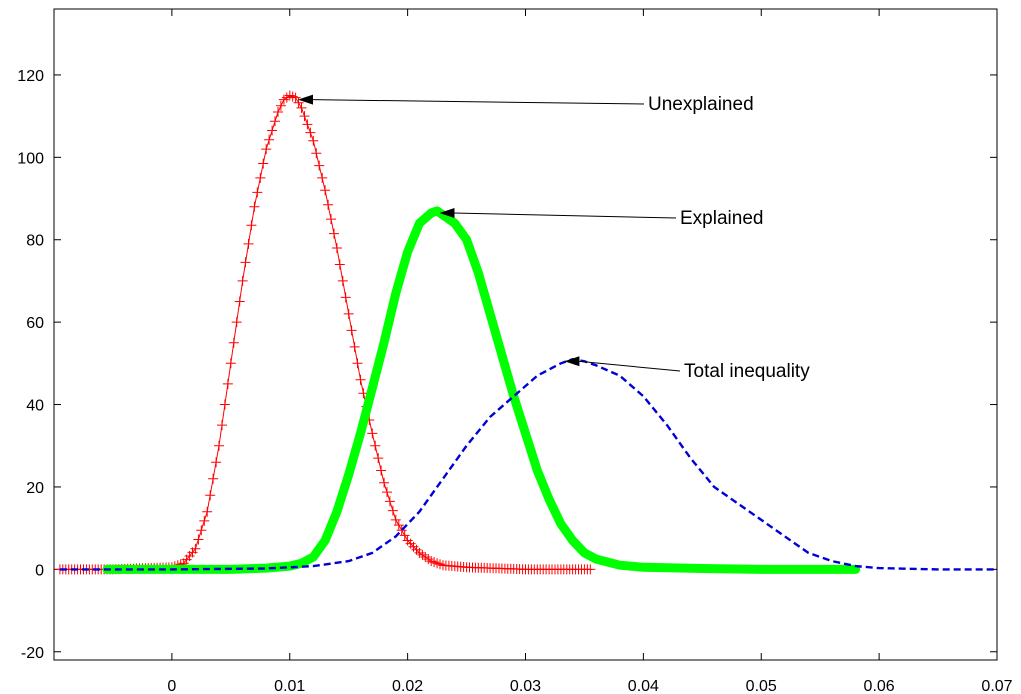  I want to click on x-tick-label: 0, so click(171, 686).